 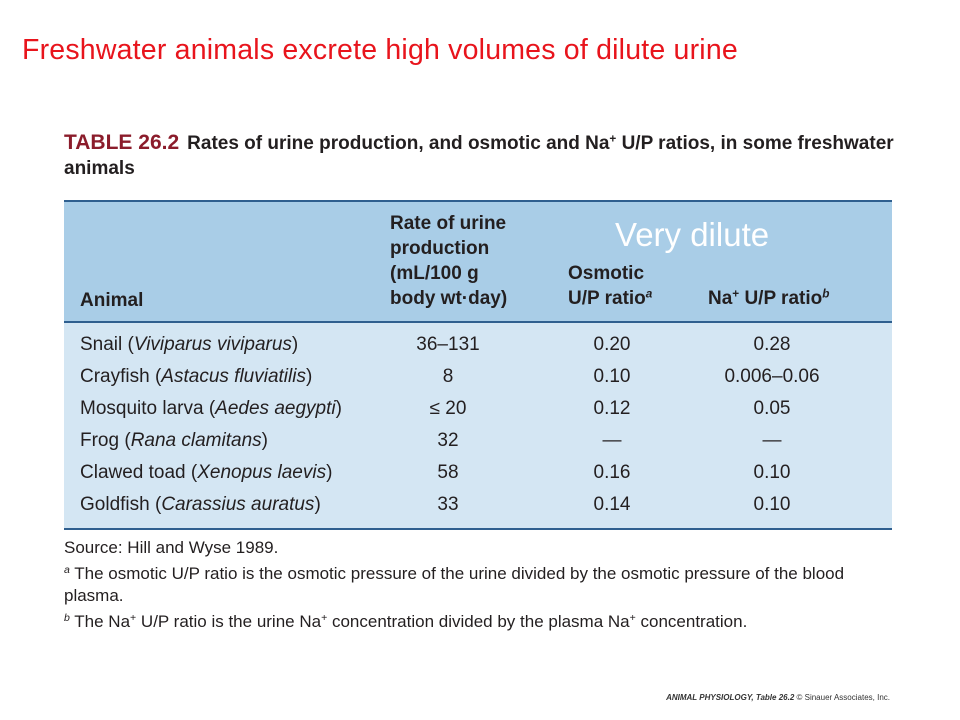 What do you see at coordinates (448, 472) in the screenshot?
I see `rate-cell: 58` at bounding box center [448, 472].